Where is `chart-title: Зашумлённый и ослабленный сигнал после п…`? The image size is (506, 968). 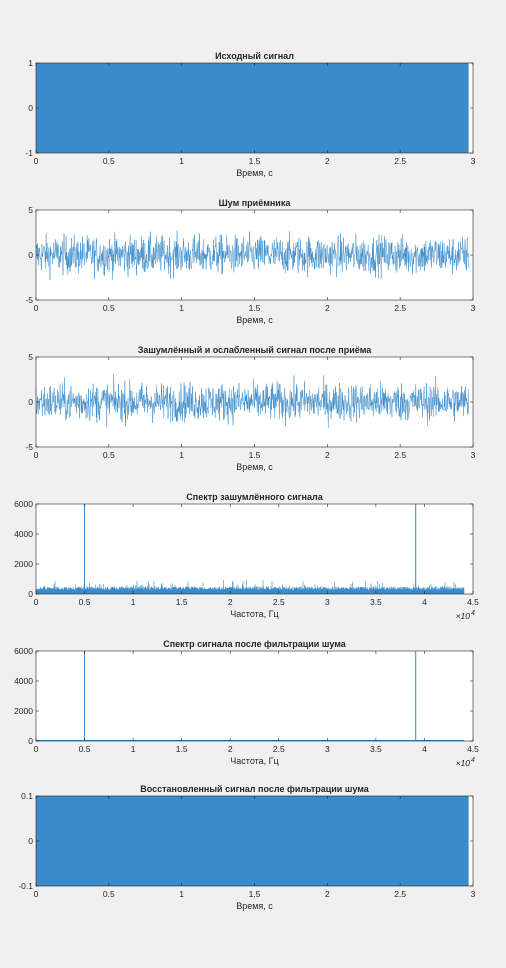 chart-title: Зашумлённый и ослабленный сигнал после п… is located at coordinates (255, 350).